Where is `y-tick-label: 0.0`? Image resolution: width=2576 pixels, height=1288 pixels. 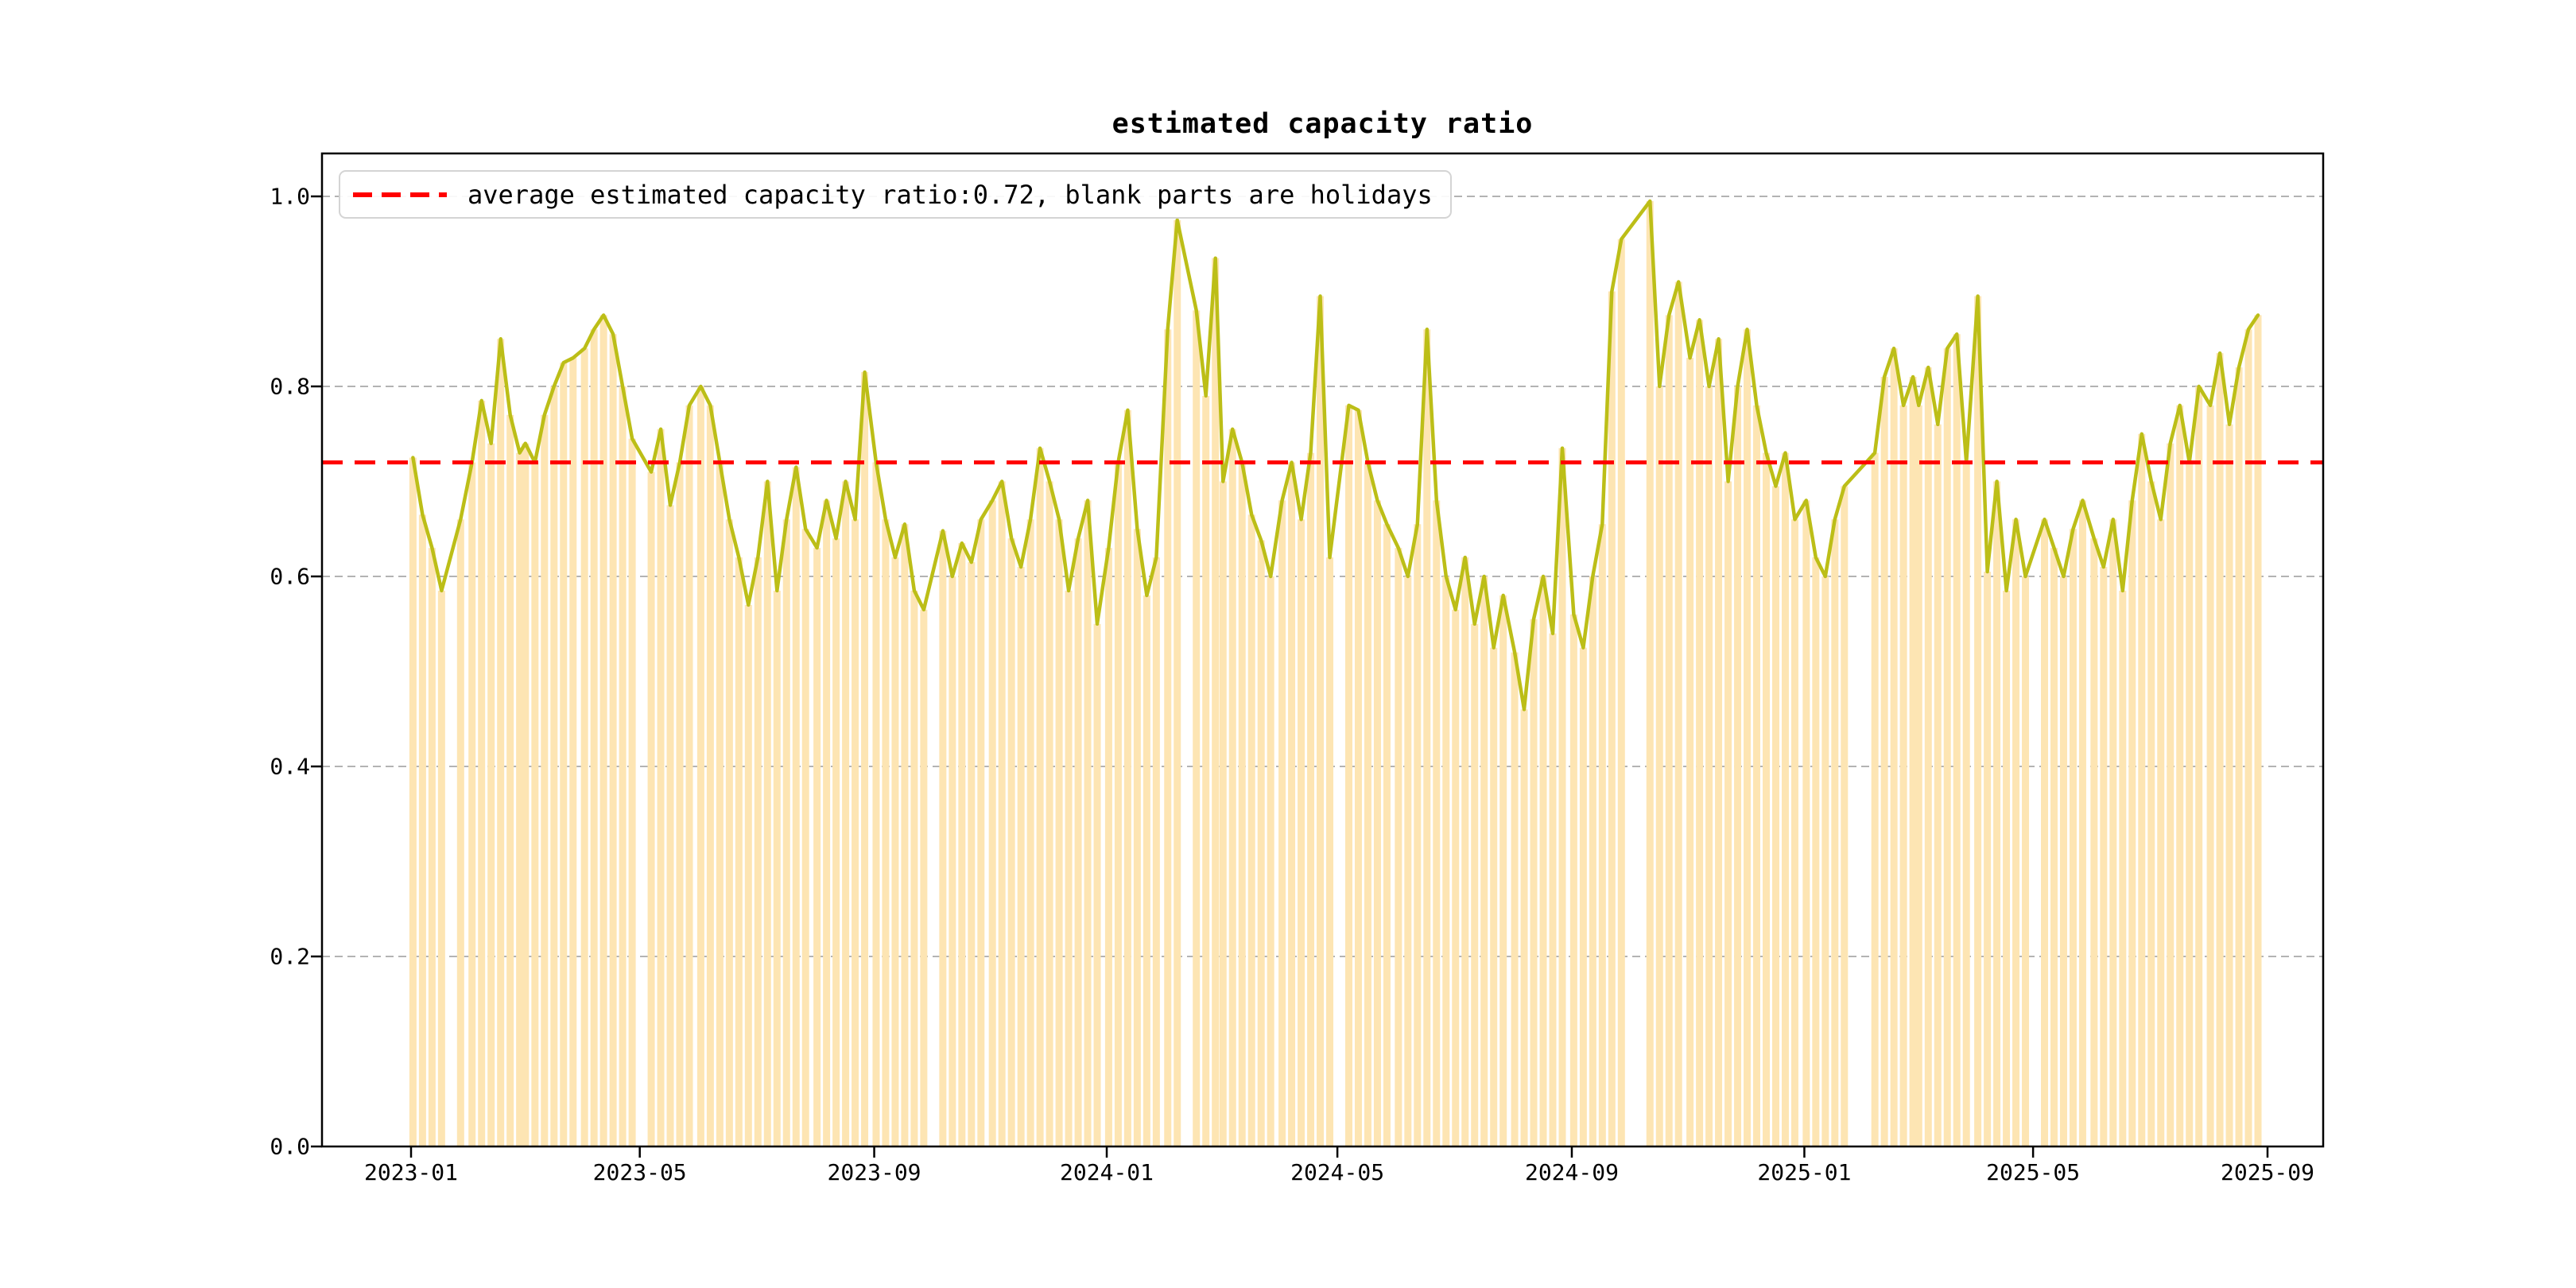 y-tick-label: 0.0 is located at coordinates (290, 1146).